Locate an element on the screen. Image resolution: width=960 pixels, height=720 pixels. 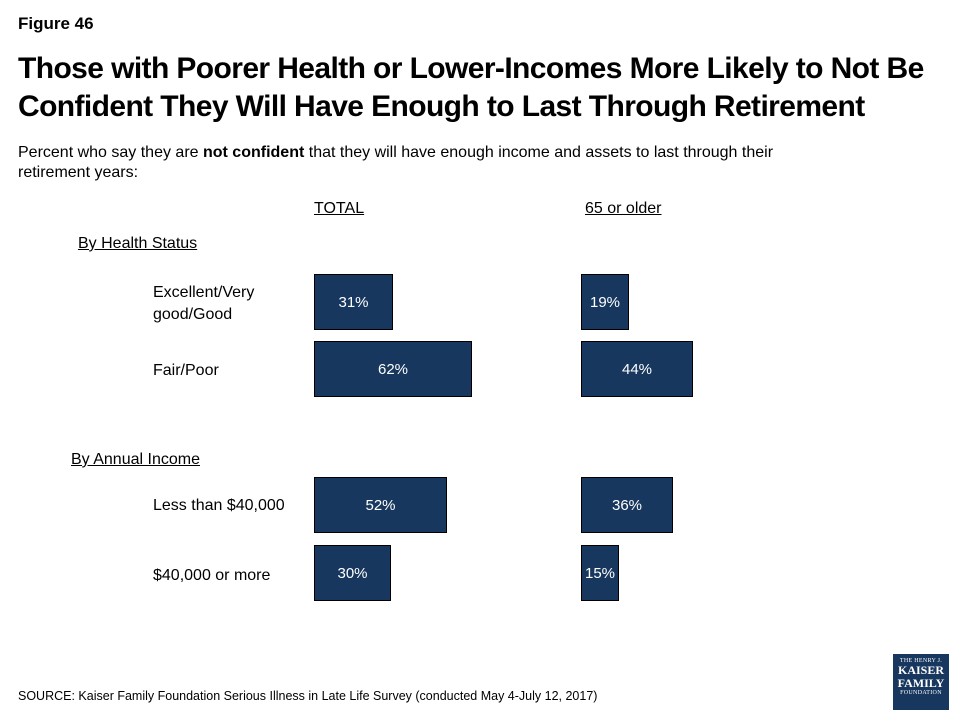
group-header-income: By Annual Income is located at coordinates (135, 459).